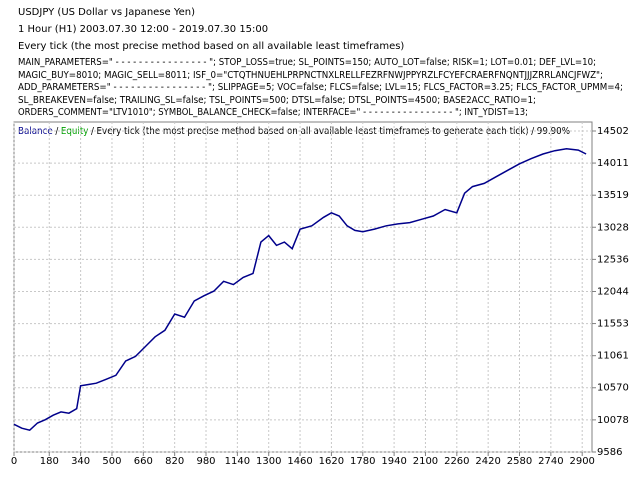 This screenshot has height=480, width=640. What do you see at coordinates (111, 461) in the screenshot?
I see `x-tick-label: 500` at bounding box center [111, 461].